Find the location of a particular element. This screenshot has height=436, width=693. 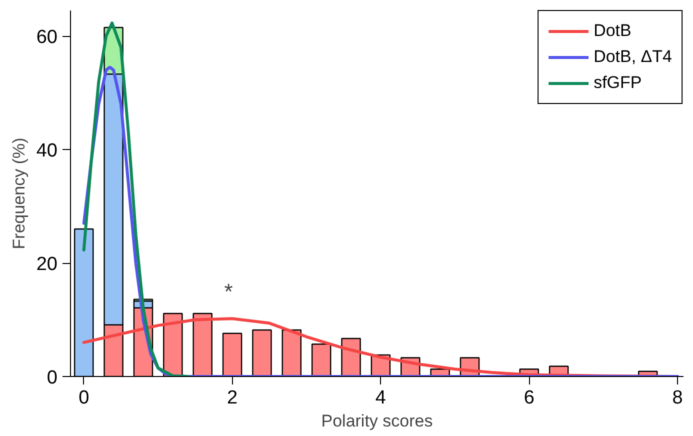

legend-label: DotB is located at coordinates (613, 31).